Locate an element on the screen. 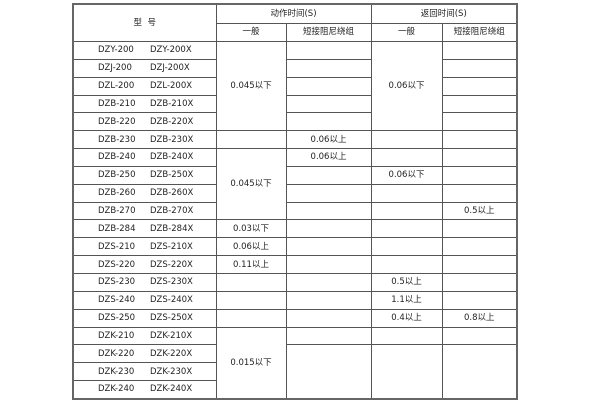 The image size is (600, 400). table-row: DZK-240 DZK-240X is located at coordinates (294, 390).